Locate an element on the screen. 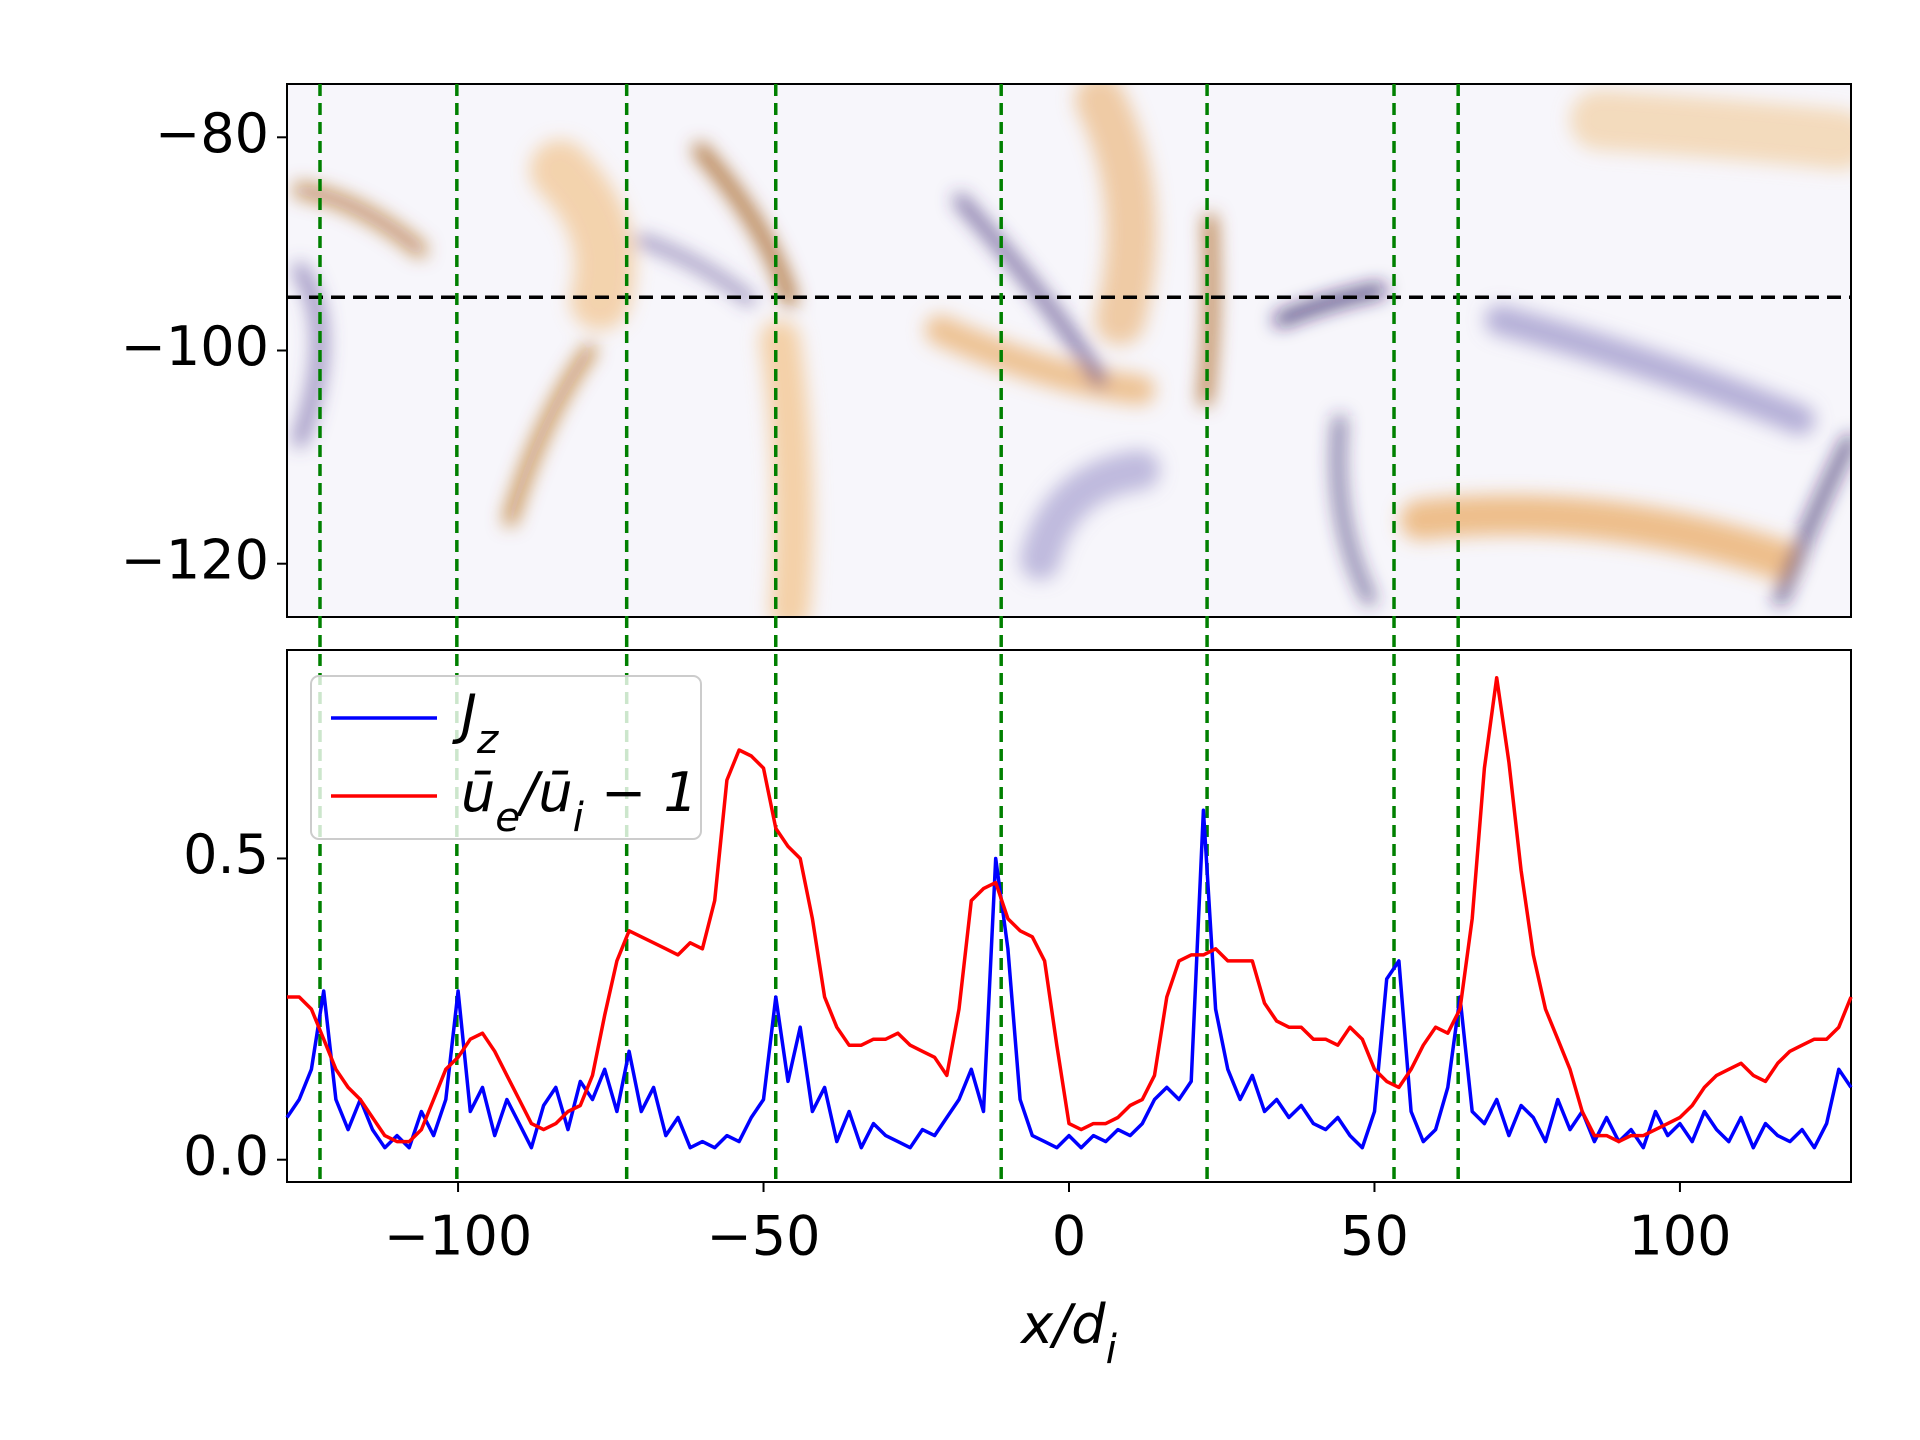 This screenshot has height=1440, width=1920. x-tick-label: −100 is located at coordinates (458, 1236).